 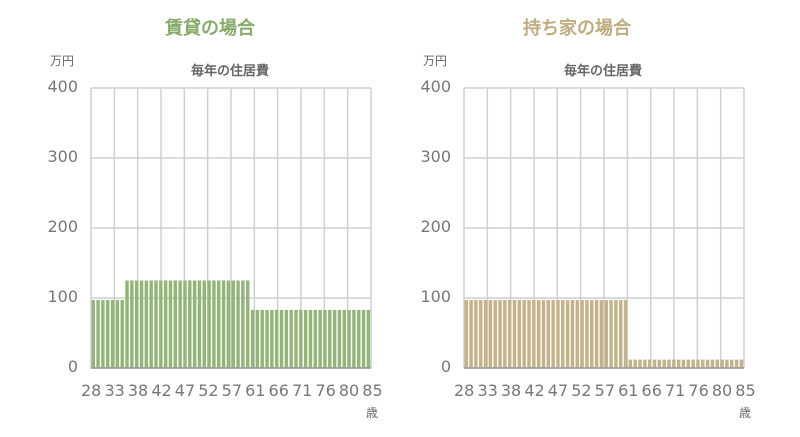 I want to click on y-unit-label: 万円, so click(x=435, y=61).